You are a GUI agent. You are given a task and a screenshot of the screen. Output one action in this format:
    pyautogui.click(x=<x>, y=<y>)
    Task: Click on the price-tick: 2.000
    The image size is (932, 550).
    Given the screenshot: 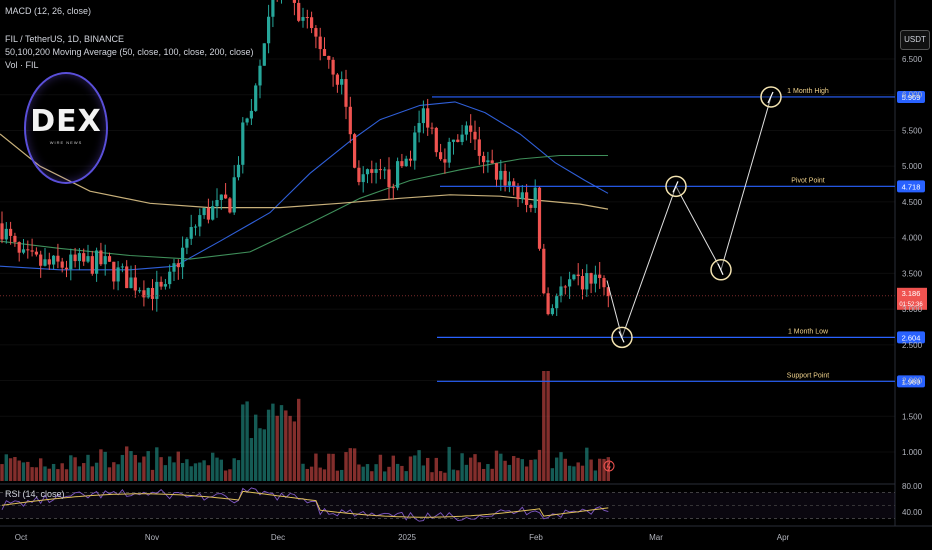 What is the action you would take?
    pyautogui.click(x=912, y=381)
    